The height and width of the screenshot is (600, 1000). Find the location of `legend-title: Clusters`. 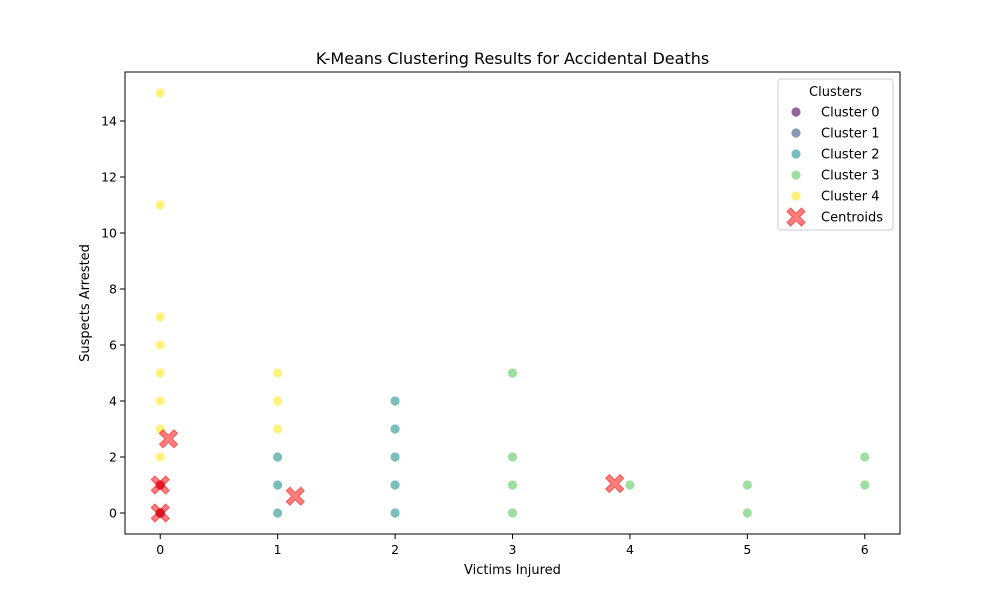

legend-title: Clusters is located at coordinates (835, 92).